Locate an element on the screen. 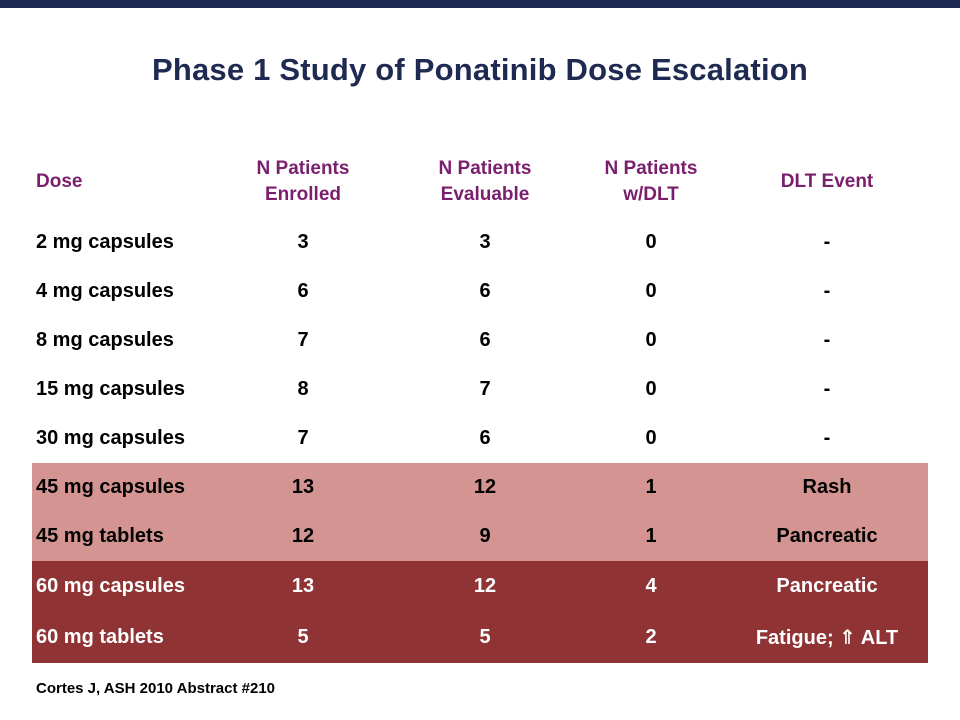 This screenshot has width=960, height=720. cell-dose: 45 mg tablets is located at coordinates (122, 536).